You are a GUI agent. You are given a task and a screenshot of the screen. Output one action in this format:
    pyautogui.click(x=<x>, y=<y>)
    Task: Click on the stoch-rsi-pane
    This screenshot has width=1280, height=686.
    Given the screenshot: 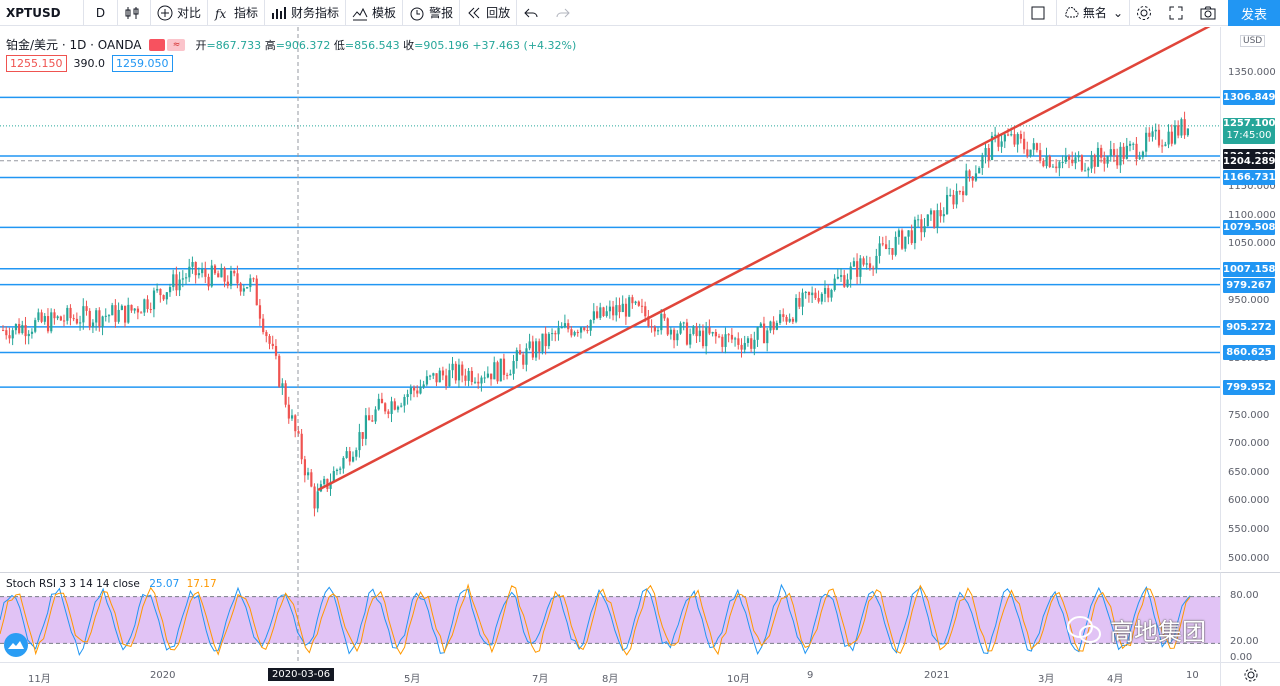 What is the action you would take?
    pyautogui.click(x=610, y=617)
    